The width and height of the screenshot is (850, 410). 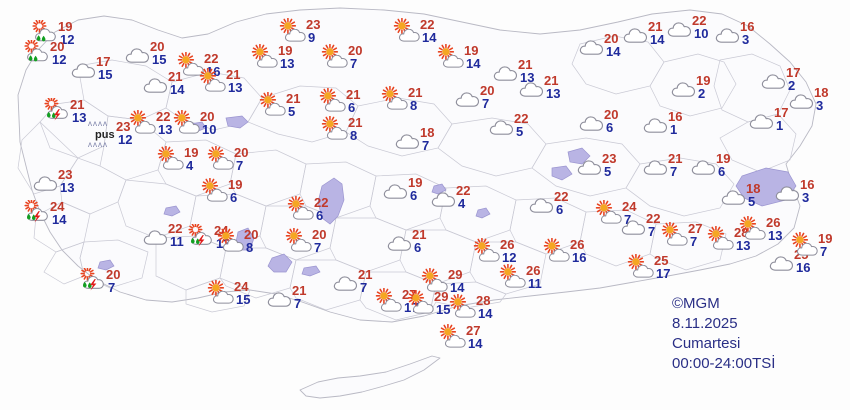 What do you see at coordinates (674, 129) in the screenshot?
I see `temp-min: 1` at bounding box center [674, 129].